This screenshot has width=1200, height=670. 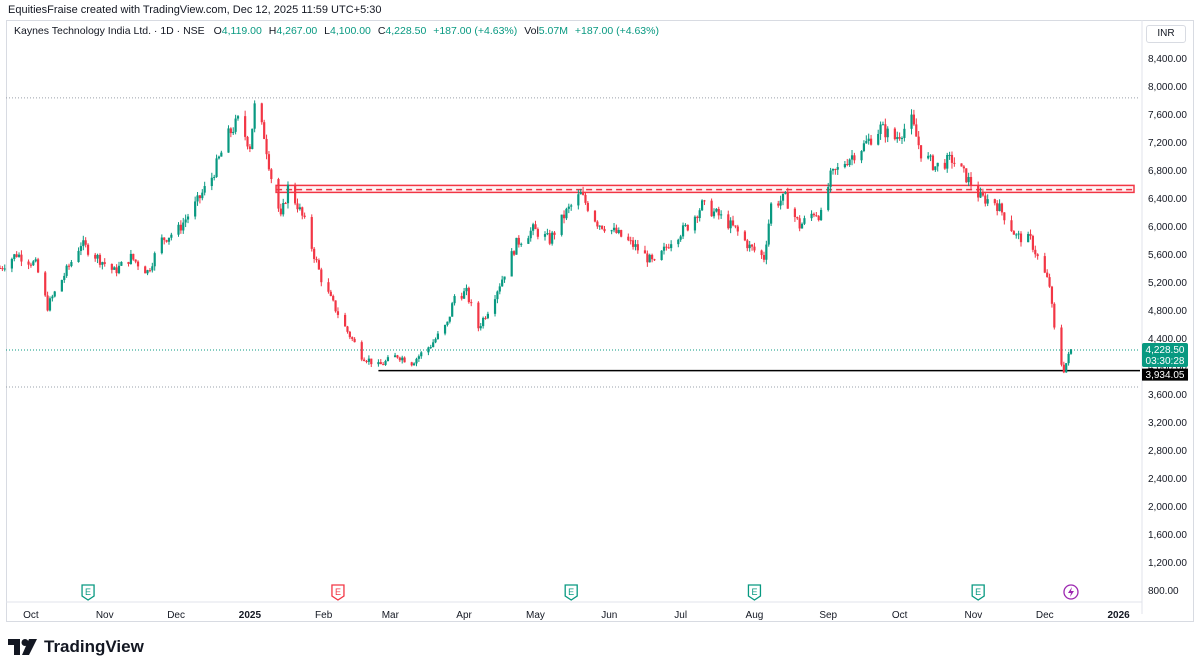 What do you see at coordinates (1166, 34) in the screenshot?
I see `currency-button: INR` at bounding box center [1166, 34].